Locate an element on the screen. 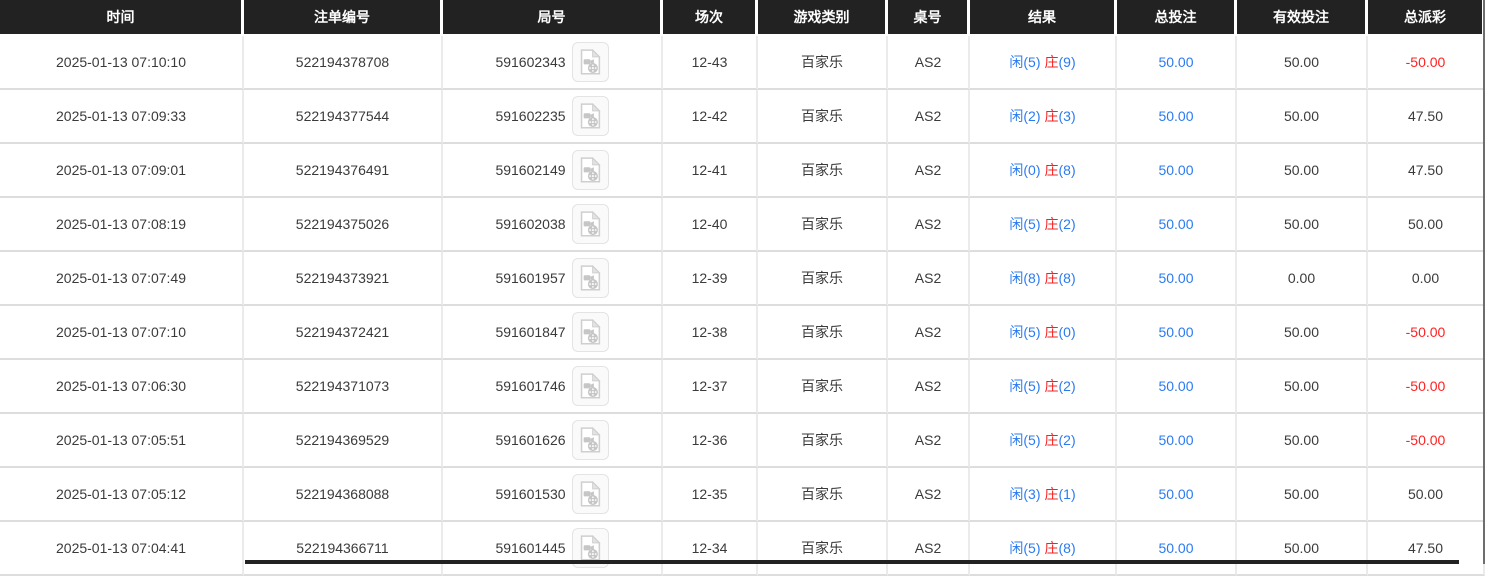  result-banker-score: (0) is located at coordinates (1067, 332).